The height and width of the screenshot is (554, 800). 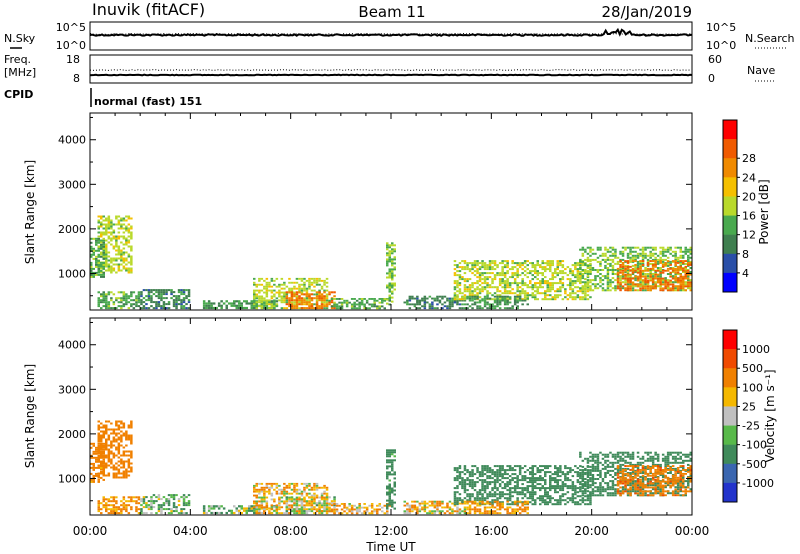 What do you see at coordinates (745, 254) in the screenshot?
I see `colorbar-tick-label: 8` at bounding box center [745, 254].